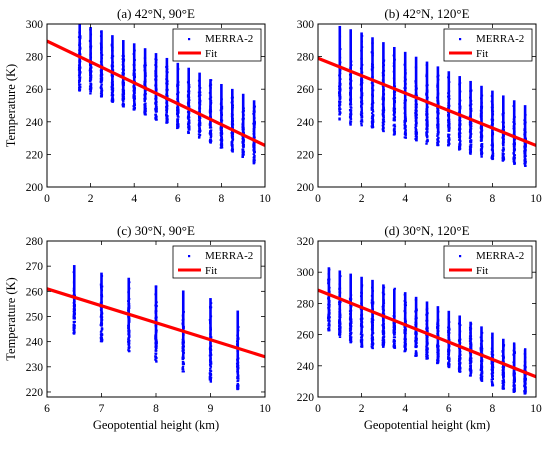 Image resolution: width=550 pixels, height=450 pixels. Describe the element at coordinates (156, 425) in the screenshot. I see `x-axis-label: Geopotential height (km)` at that location.